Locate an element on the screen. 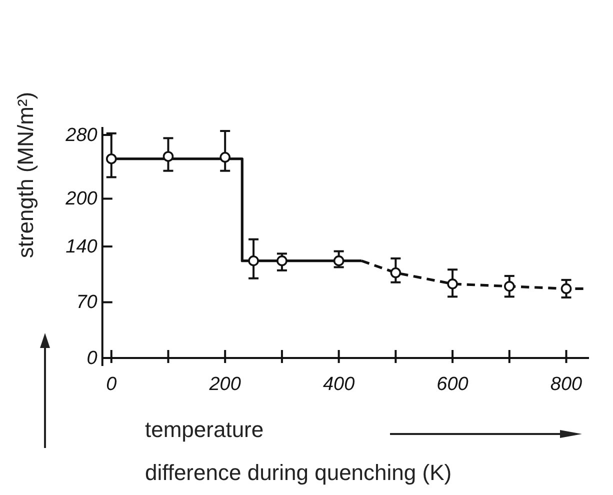 This screenshot has height=495, width=613. y-tick-label: 70 is located at coordinates (87, 303).